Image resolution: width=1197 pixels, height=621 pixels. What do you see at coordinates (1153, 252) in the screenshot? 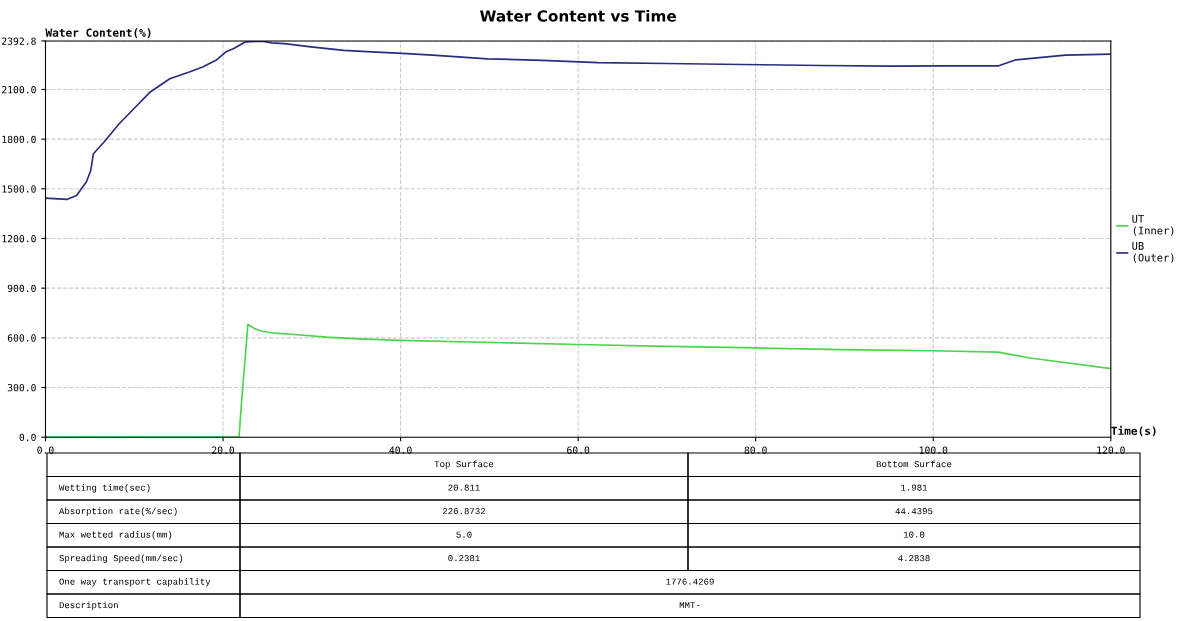
I see `legend-label: UB (Outer)` at bounding box center [1153, 252].